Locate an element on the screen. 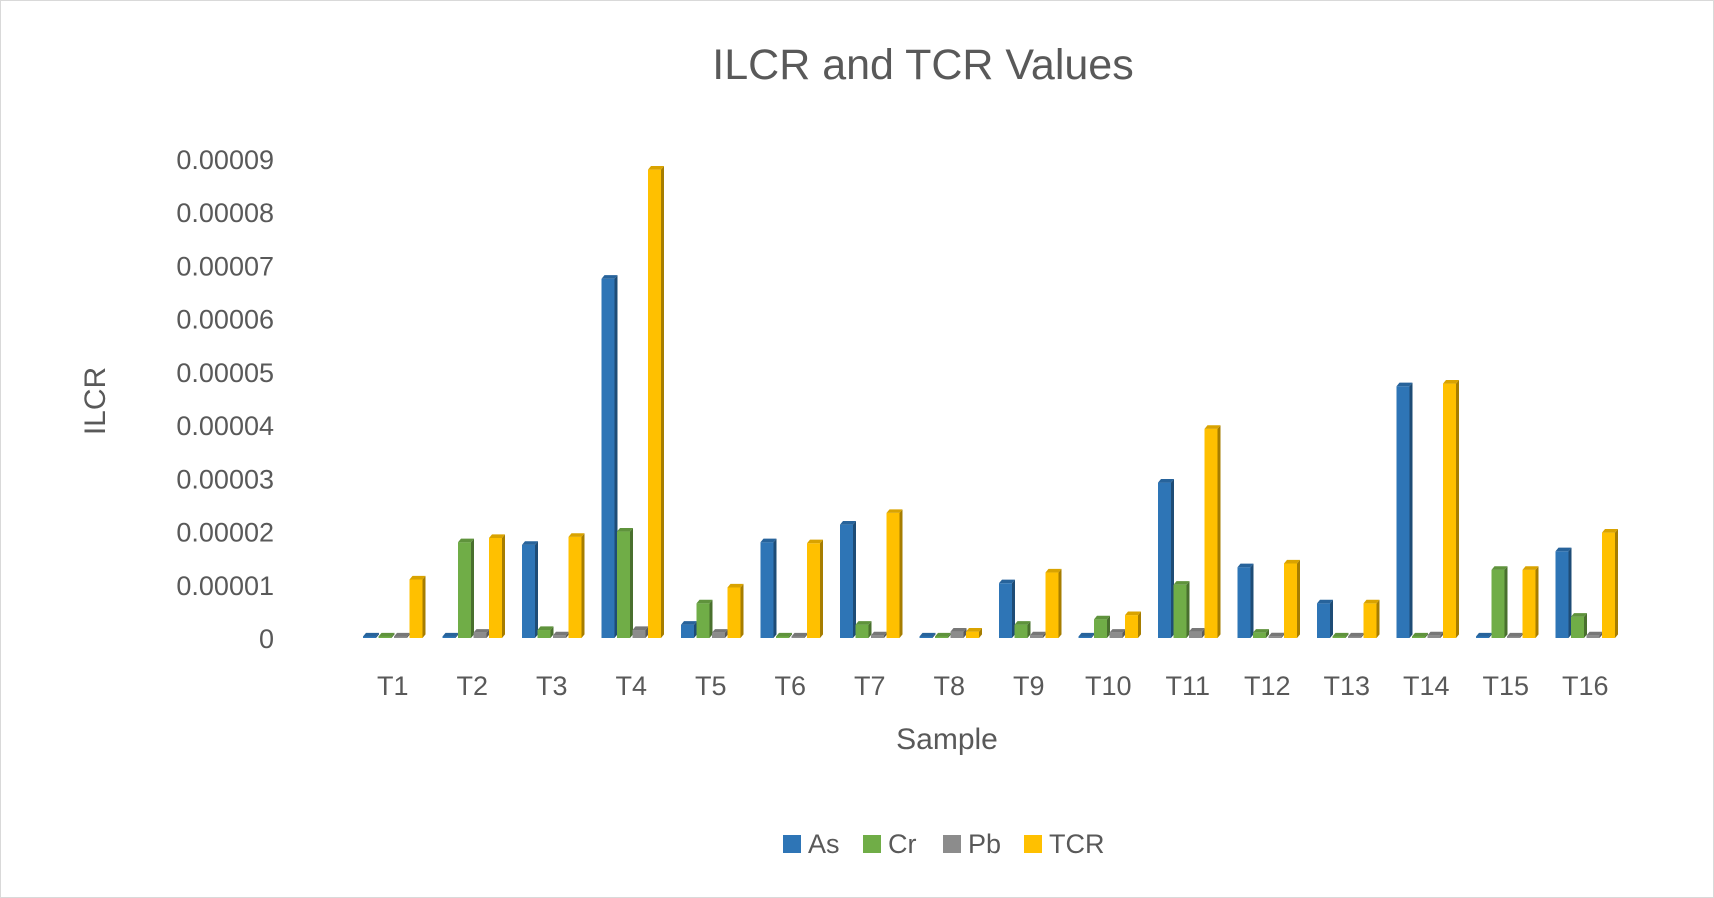 Image resolution: width=1714 pixels, height=898 pixels. bar-TCR-T4 is located at coordinates (656, 402).